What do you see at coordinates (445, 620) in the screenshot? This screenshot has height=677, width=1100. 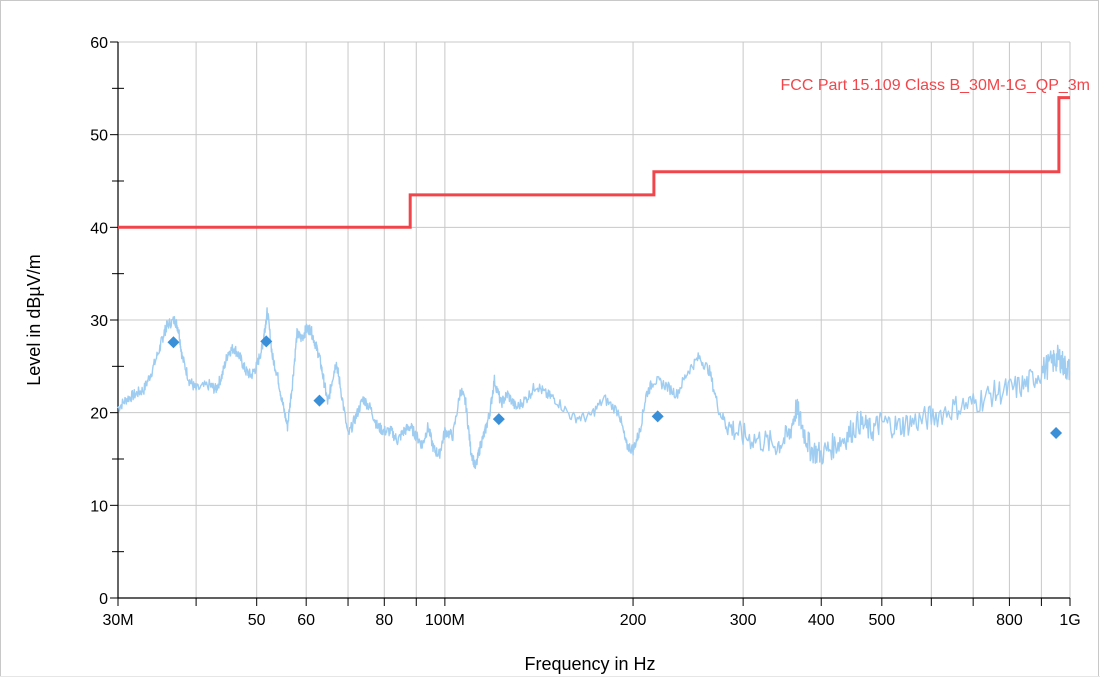 I see `x-tick-label: 100M` at bounding box center [445, 620].